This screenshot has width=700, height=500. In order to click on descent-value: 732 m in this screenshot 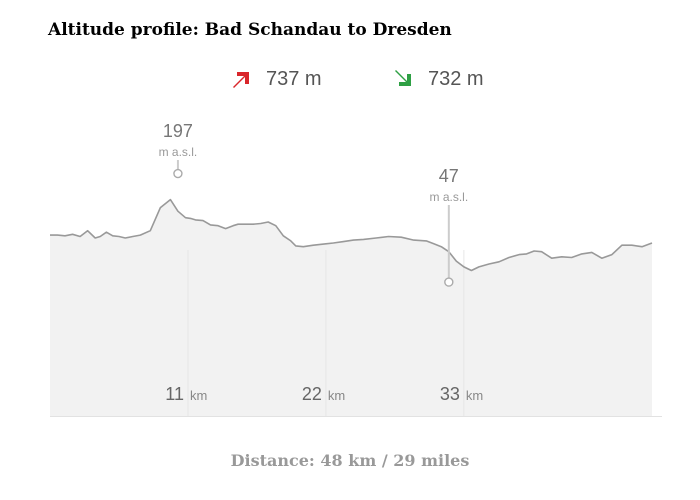, I will do `click(456, 78)`.